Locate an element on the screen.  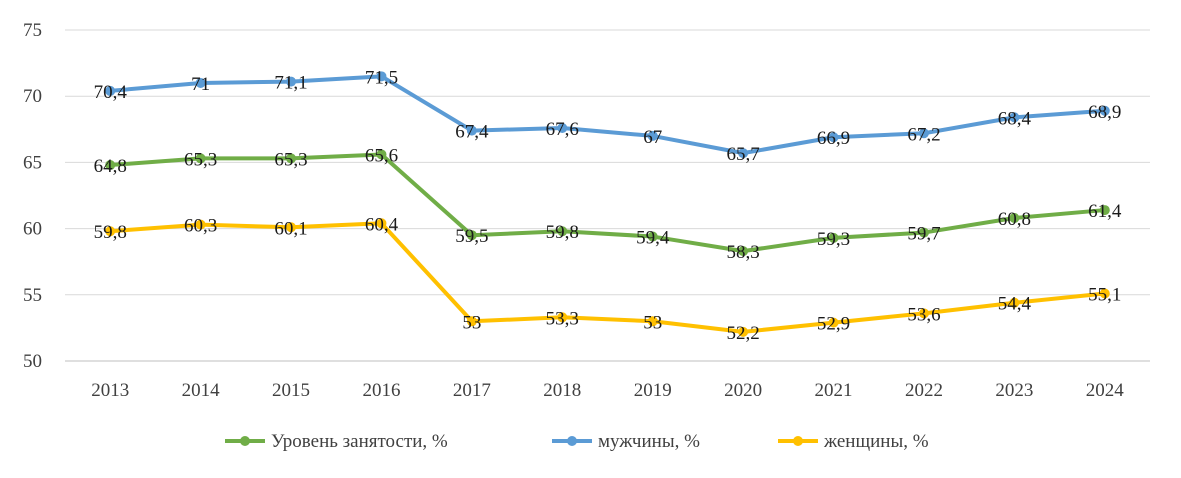
x-tick-label: 2016 is located at coordinates (381, 390).